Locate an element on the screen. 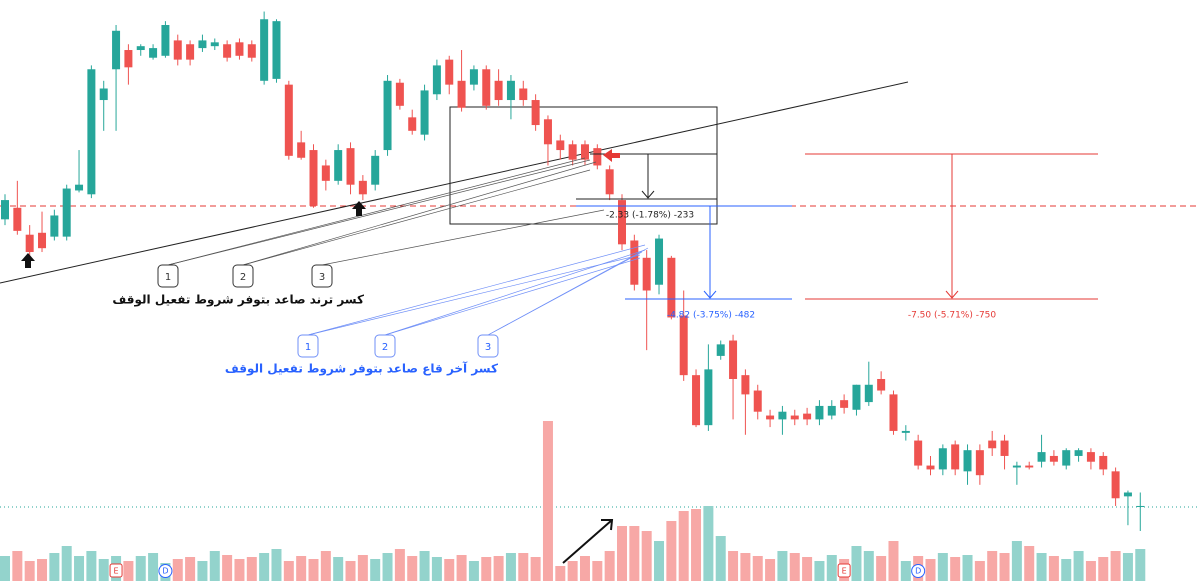  measure-label: -2.33 (-1.78%) -233 is located at coordinates (650, 216).